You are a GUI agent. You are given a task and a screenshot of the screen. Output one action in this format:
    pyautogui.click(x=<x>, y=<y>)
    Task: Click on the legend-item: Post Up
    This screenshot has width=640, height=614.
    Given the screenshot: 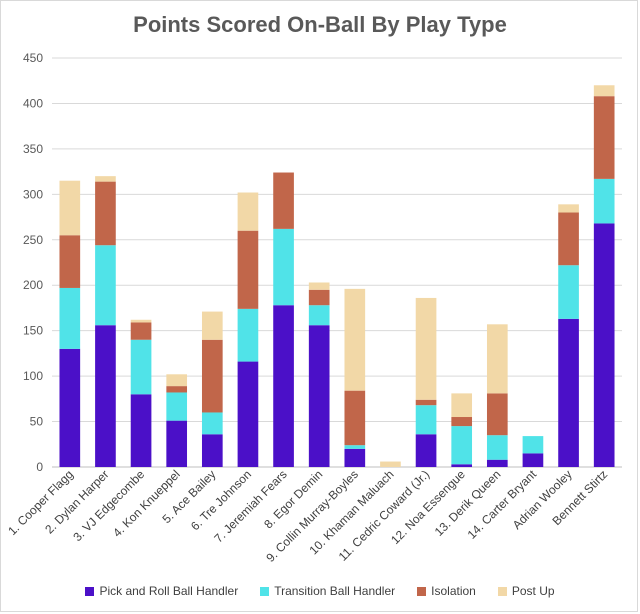 What is the action you would take?
    pyautogui.click(x=526, y=591)
    